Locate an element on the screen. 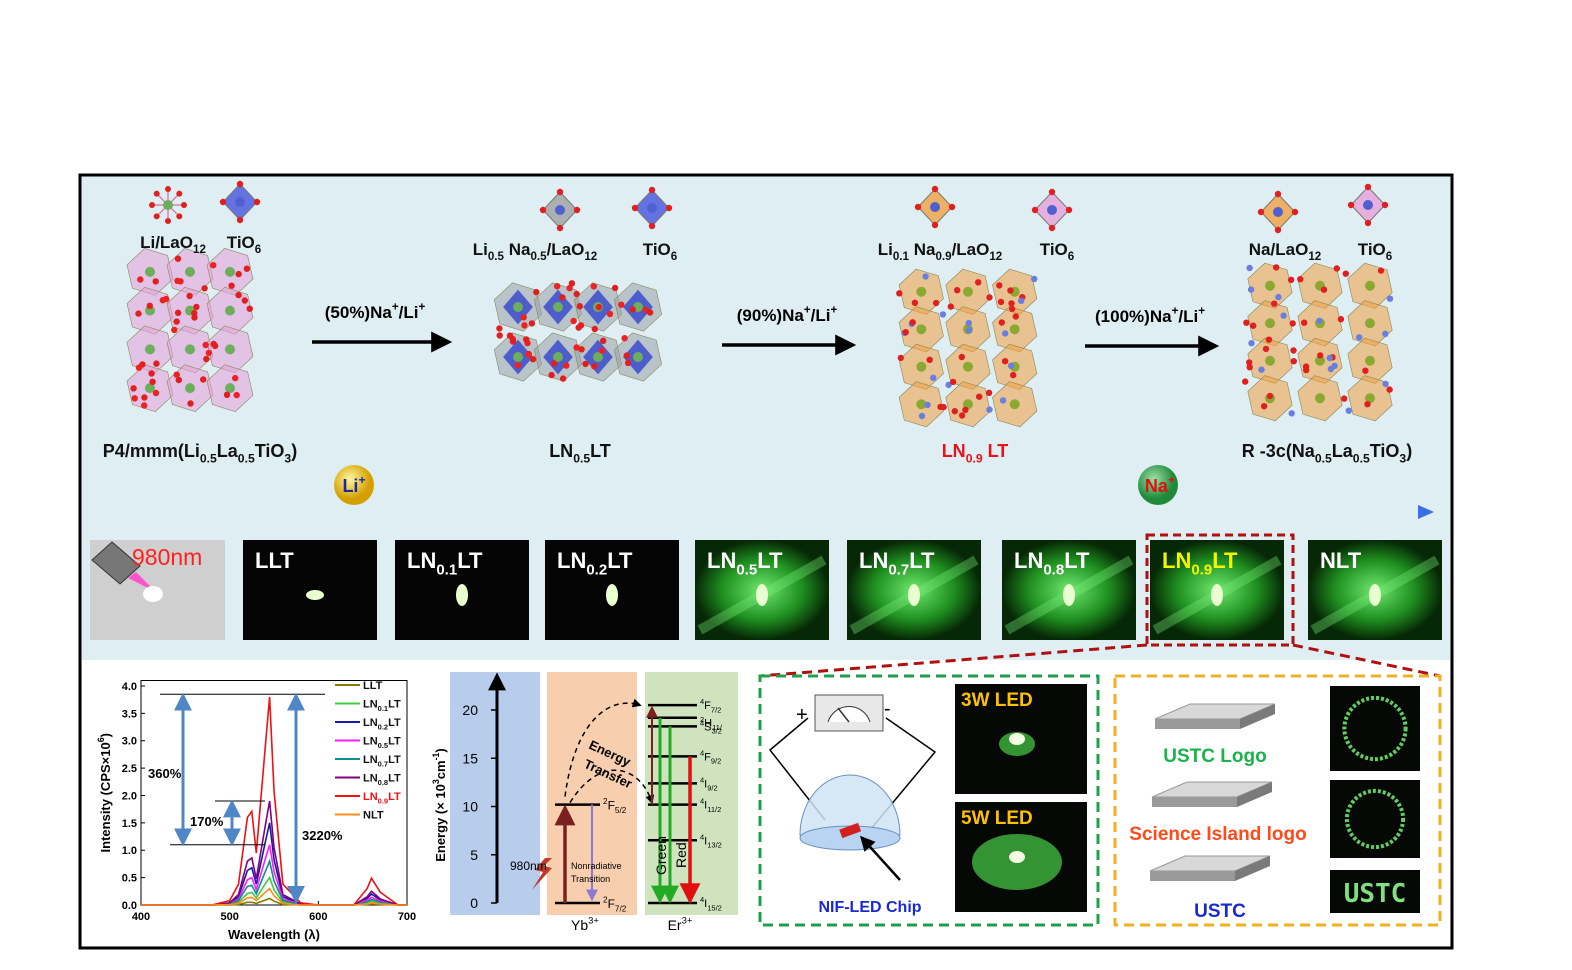 The image size is (1572, 970). text-run: 0.5 is located at coordinates (538, 256).